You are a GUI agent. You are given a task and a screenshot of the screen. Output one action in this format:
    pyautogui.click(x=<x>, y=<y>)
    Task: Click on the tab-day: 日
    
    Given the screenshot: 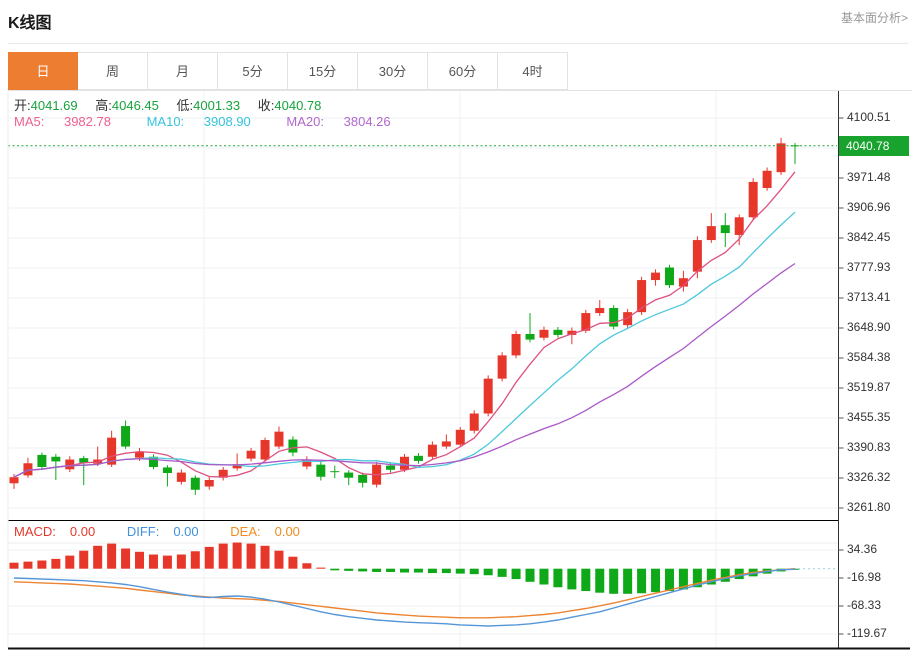 What is the action you would take?
    pyautogui.click(x=43, y=71)
    